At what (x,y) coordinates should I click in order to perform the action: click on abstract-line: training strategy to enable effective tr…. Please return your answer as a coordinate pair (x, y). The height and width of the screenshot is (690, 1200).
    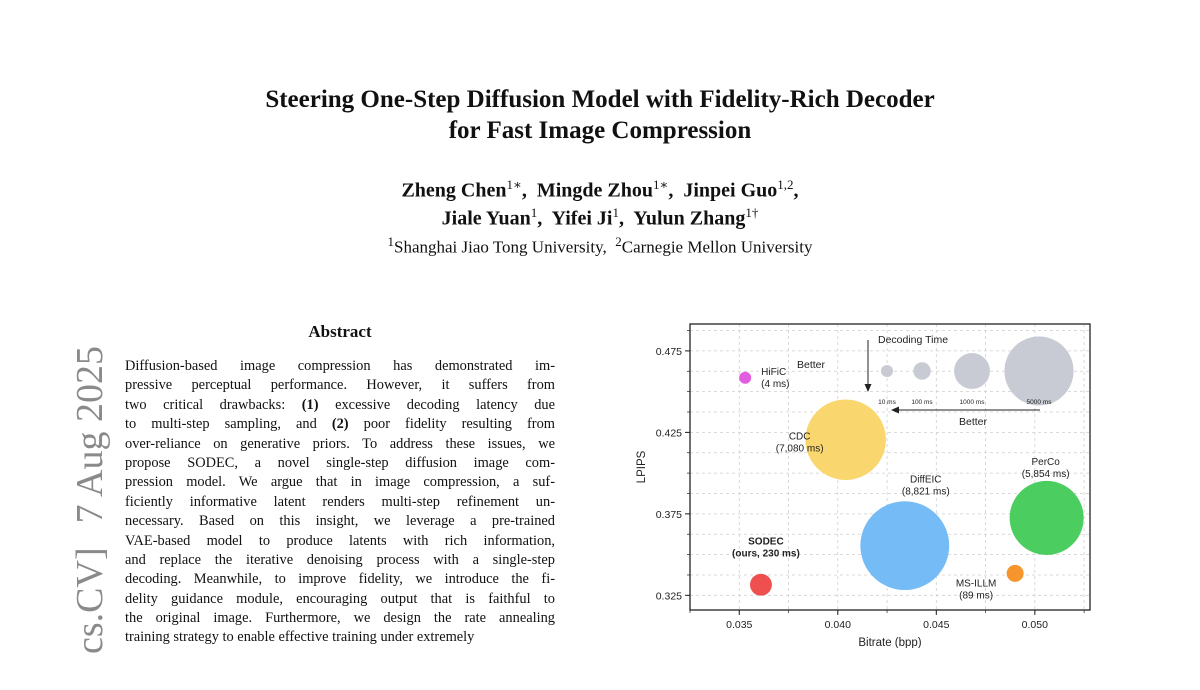
    Looking at the image, I should click on (300, 637).